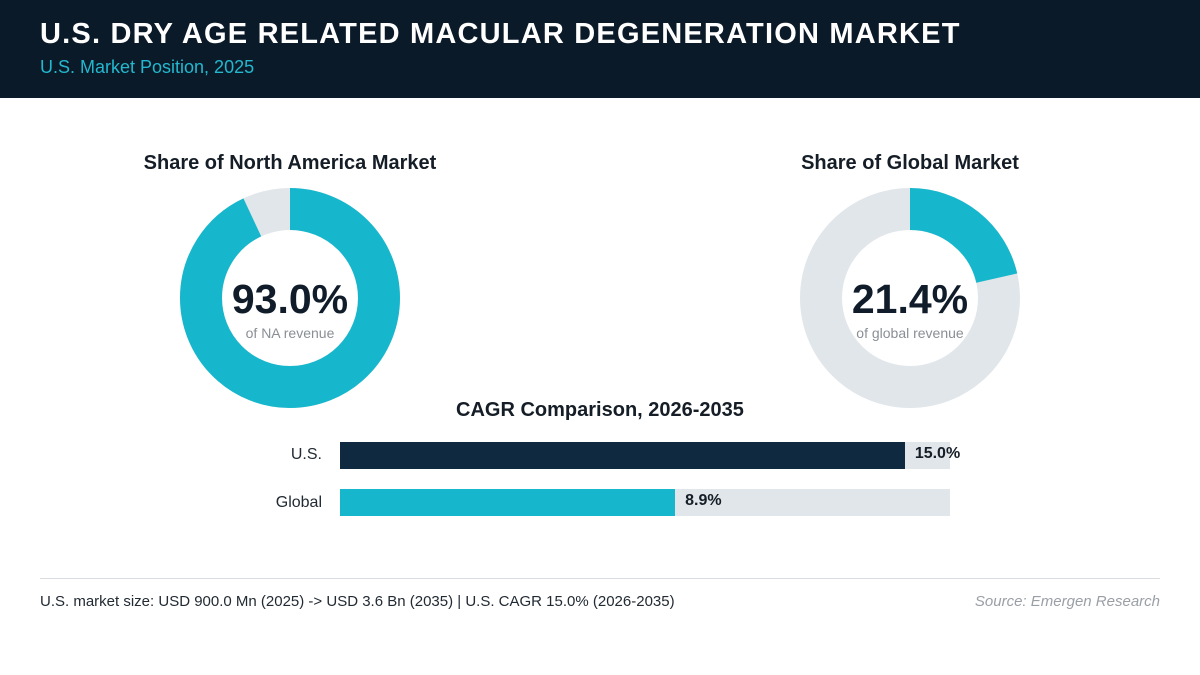 This screenshot has width=1200, height=675. I want to click on bar-global, so click(508, 502).